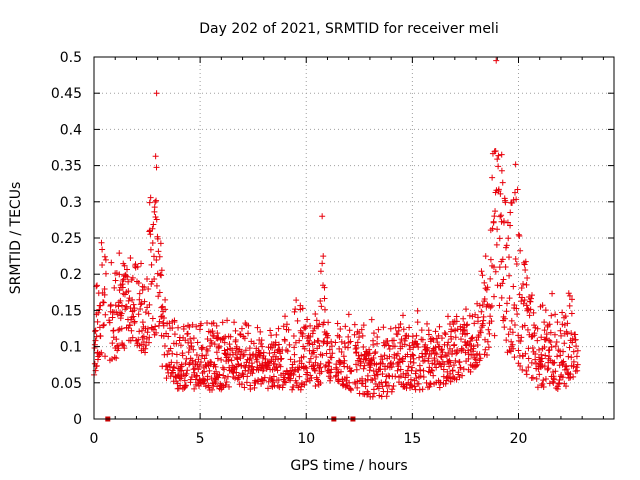 The height and width of the screenshot is (480, 640). I want to click on x-tick-label: 20, so click(519, 439).